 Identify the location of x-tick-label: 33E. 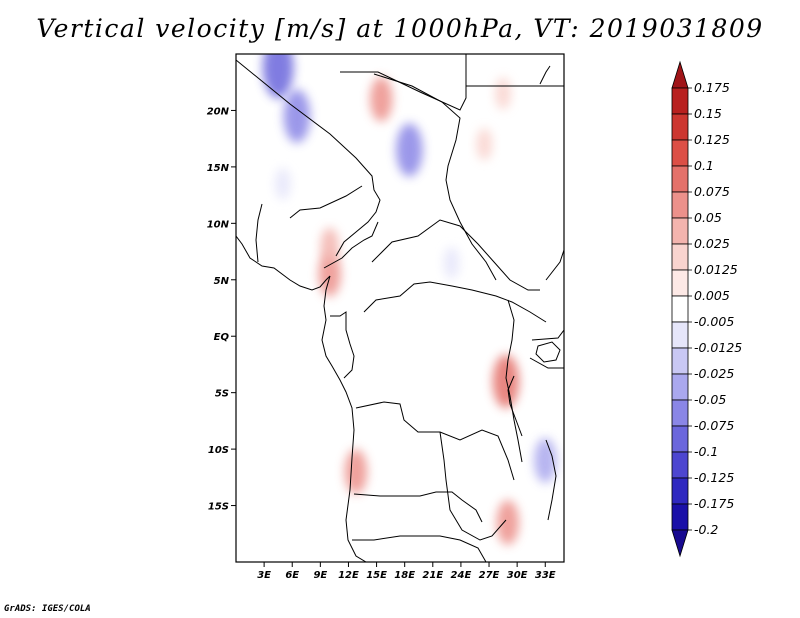
(545, 575).